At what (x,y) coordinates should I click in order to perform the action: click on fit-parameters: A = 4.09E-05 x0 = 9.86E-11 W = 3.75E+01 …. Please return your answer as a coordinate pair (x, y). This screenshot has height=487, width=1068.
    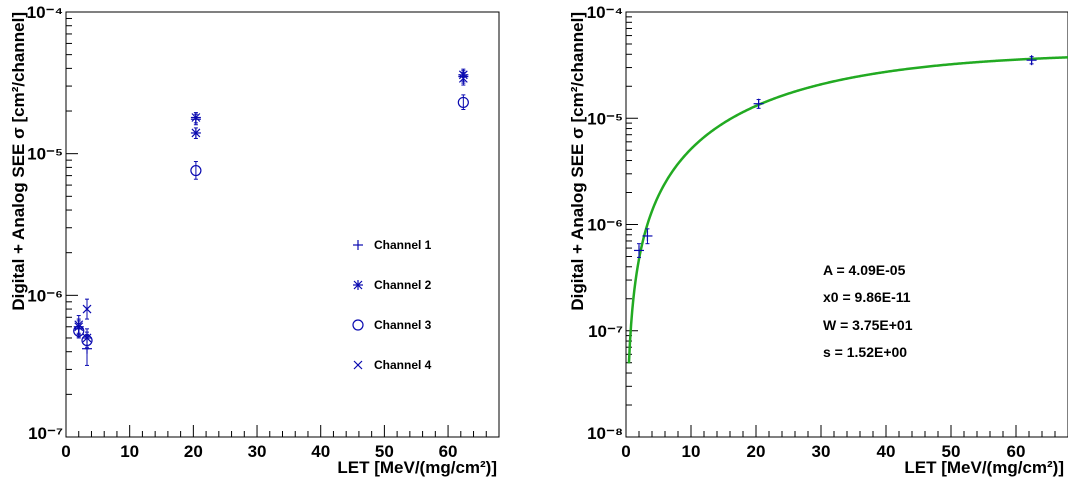
    Looking at the image, I should click on (868, 311).